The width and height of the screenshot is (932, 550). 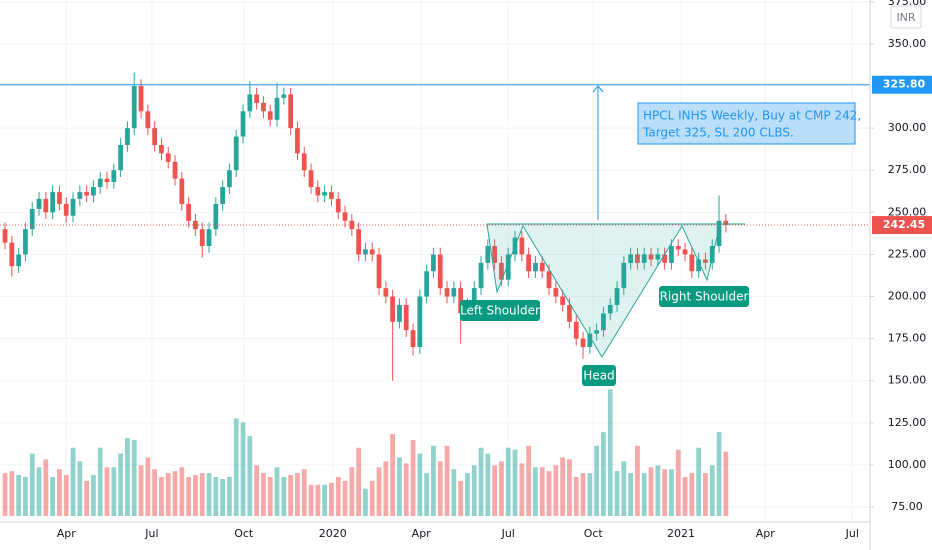 I want to click on note-text: Target 325, SL 200 CLBS., so click(x=718, y=133).